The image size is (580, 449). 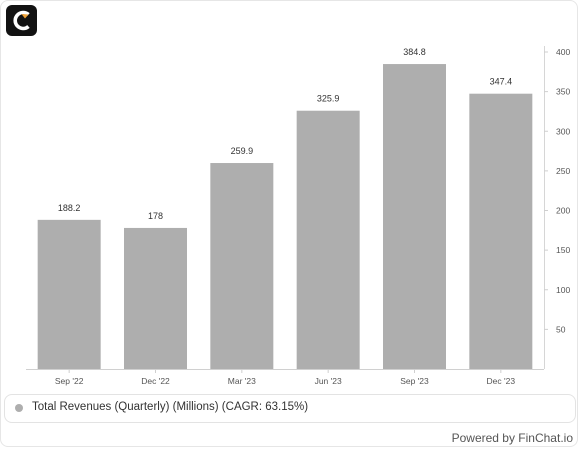 I want to click on bar-value-label: 325.9, so click(x=328, y=99).